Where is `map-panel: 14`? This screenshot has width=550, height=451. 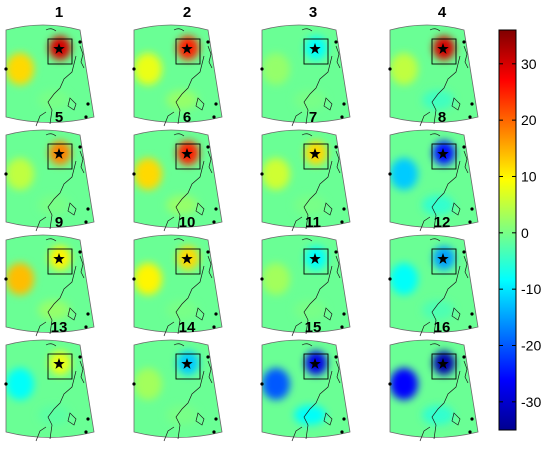
map-panel: 14 is located at coordinates (177, 380).